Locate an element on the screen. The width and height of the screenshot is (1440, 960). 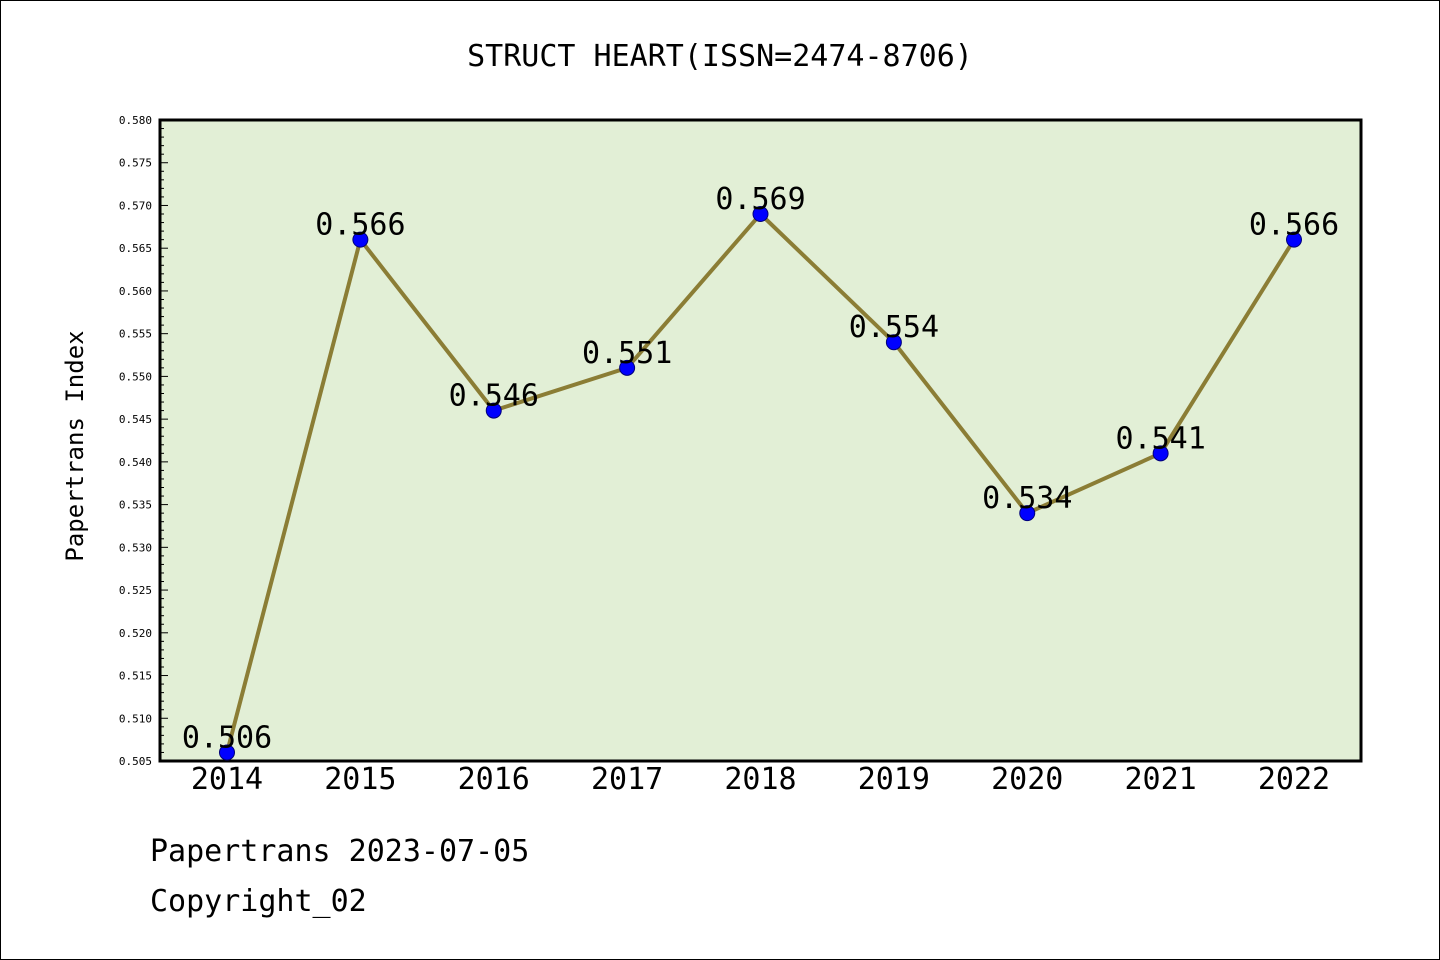
y-tick-label: 0.525 is located at coordinates (135, 590).